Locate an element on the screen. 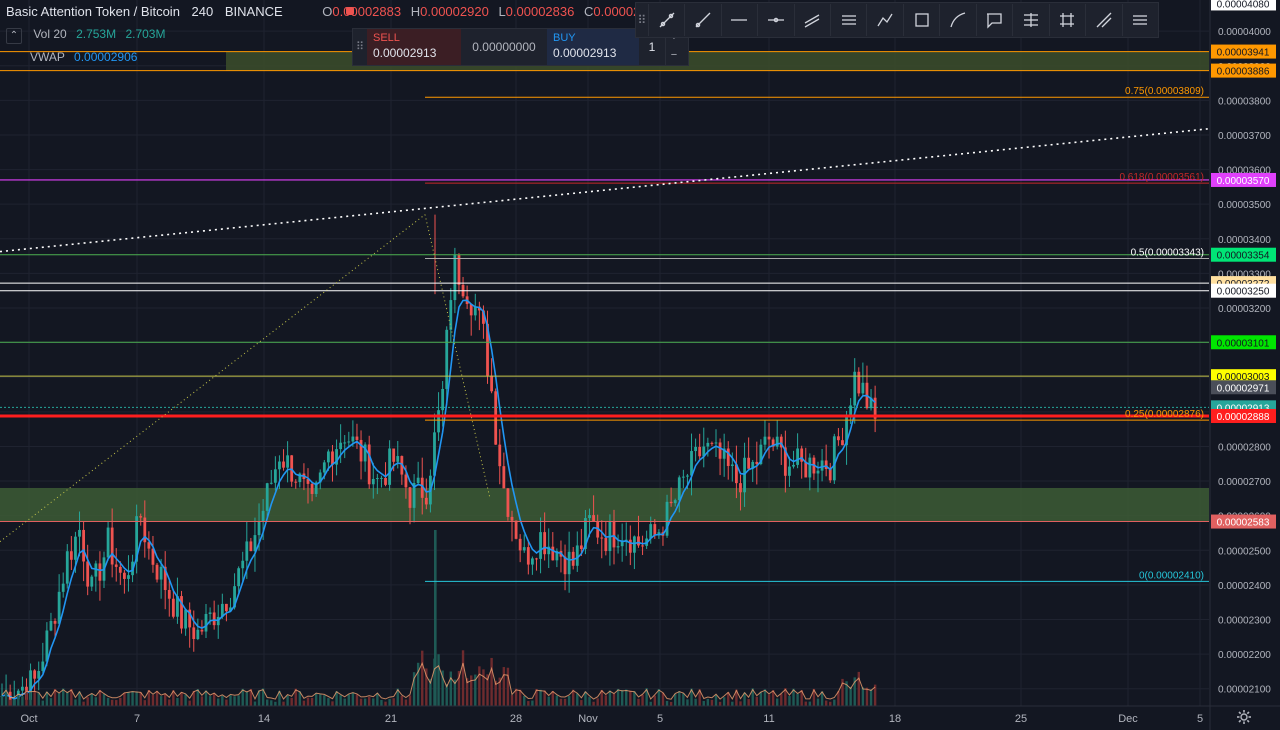 Image resolution: width=1280 pixels, height=730 pixels. ray-icon is located at coordinates (702, 20).